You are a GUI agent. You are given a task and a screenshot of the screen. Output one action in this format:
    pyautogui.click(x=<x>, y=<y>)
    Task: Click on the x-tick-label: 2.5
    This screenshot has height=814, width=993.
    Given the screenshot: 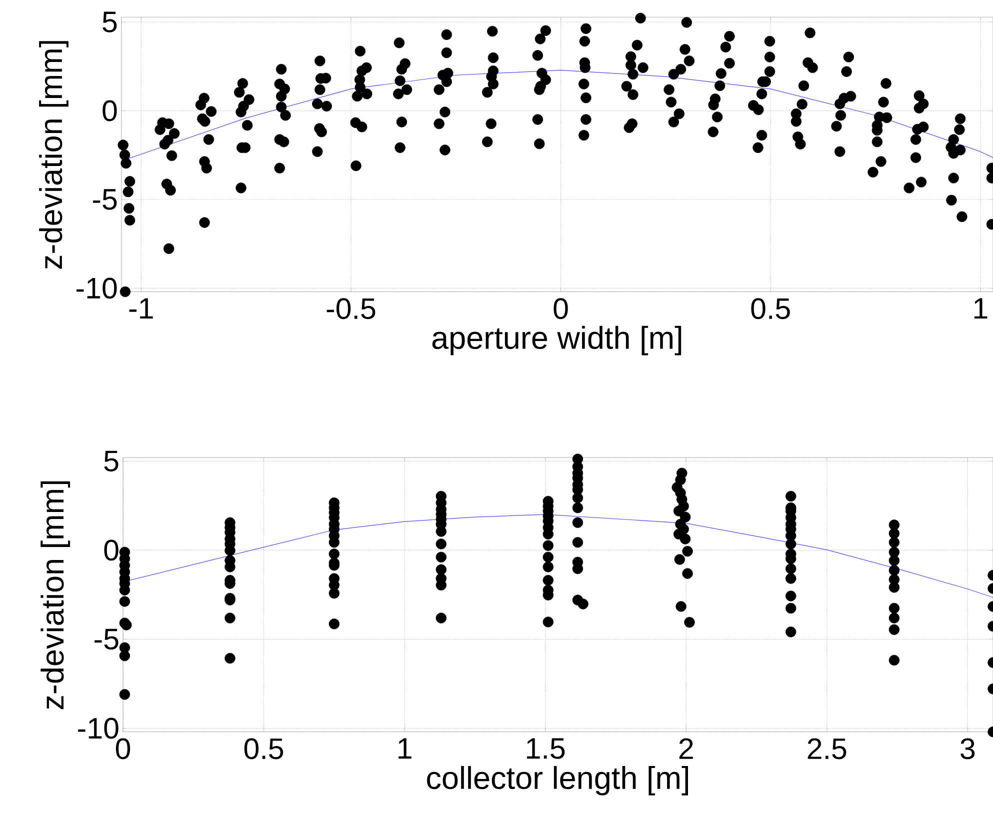 What is the action you would take?
    pyautogui.click(x=827, y=749)
    